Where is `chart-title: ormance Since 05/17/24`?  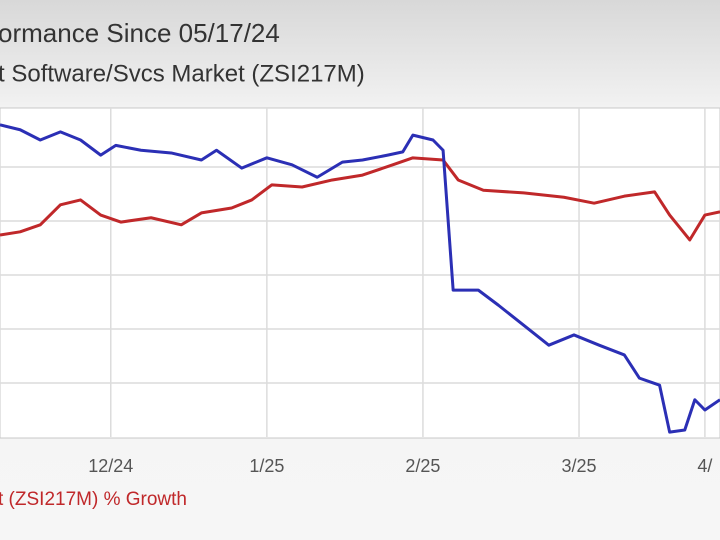 chart-title: ormance Since 05/17/24 is located at coordinates (140, 33).